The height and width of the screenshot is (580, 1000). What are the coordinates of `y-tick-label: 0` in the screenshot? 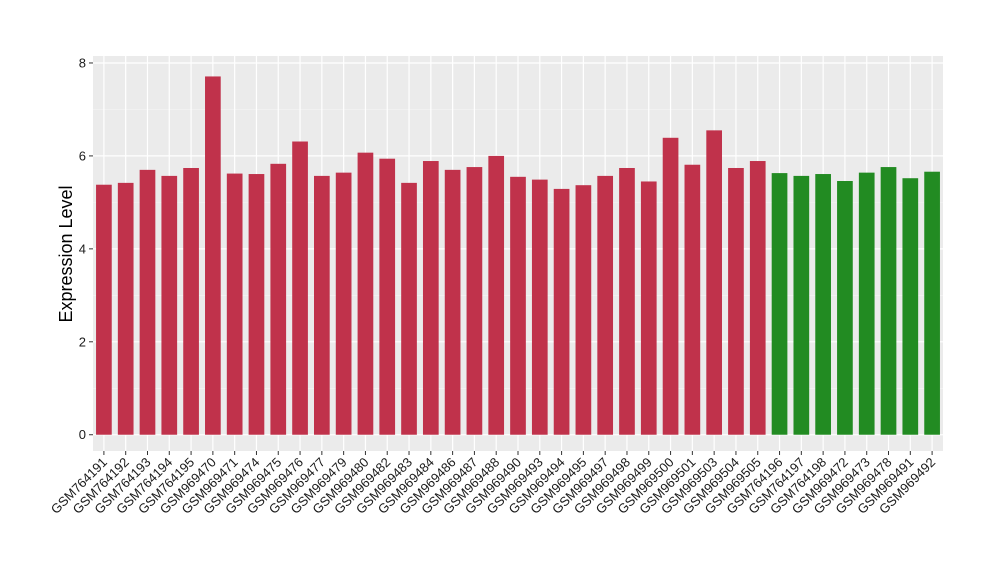 It's located at (82, 434).